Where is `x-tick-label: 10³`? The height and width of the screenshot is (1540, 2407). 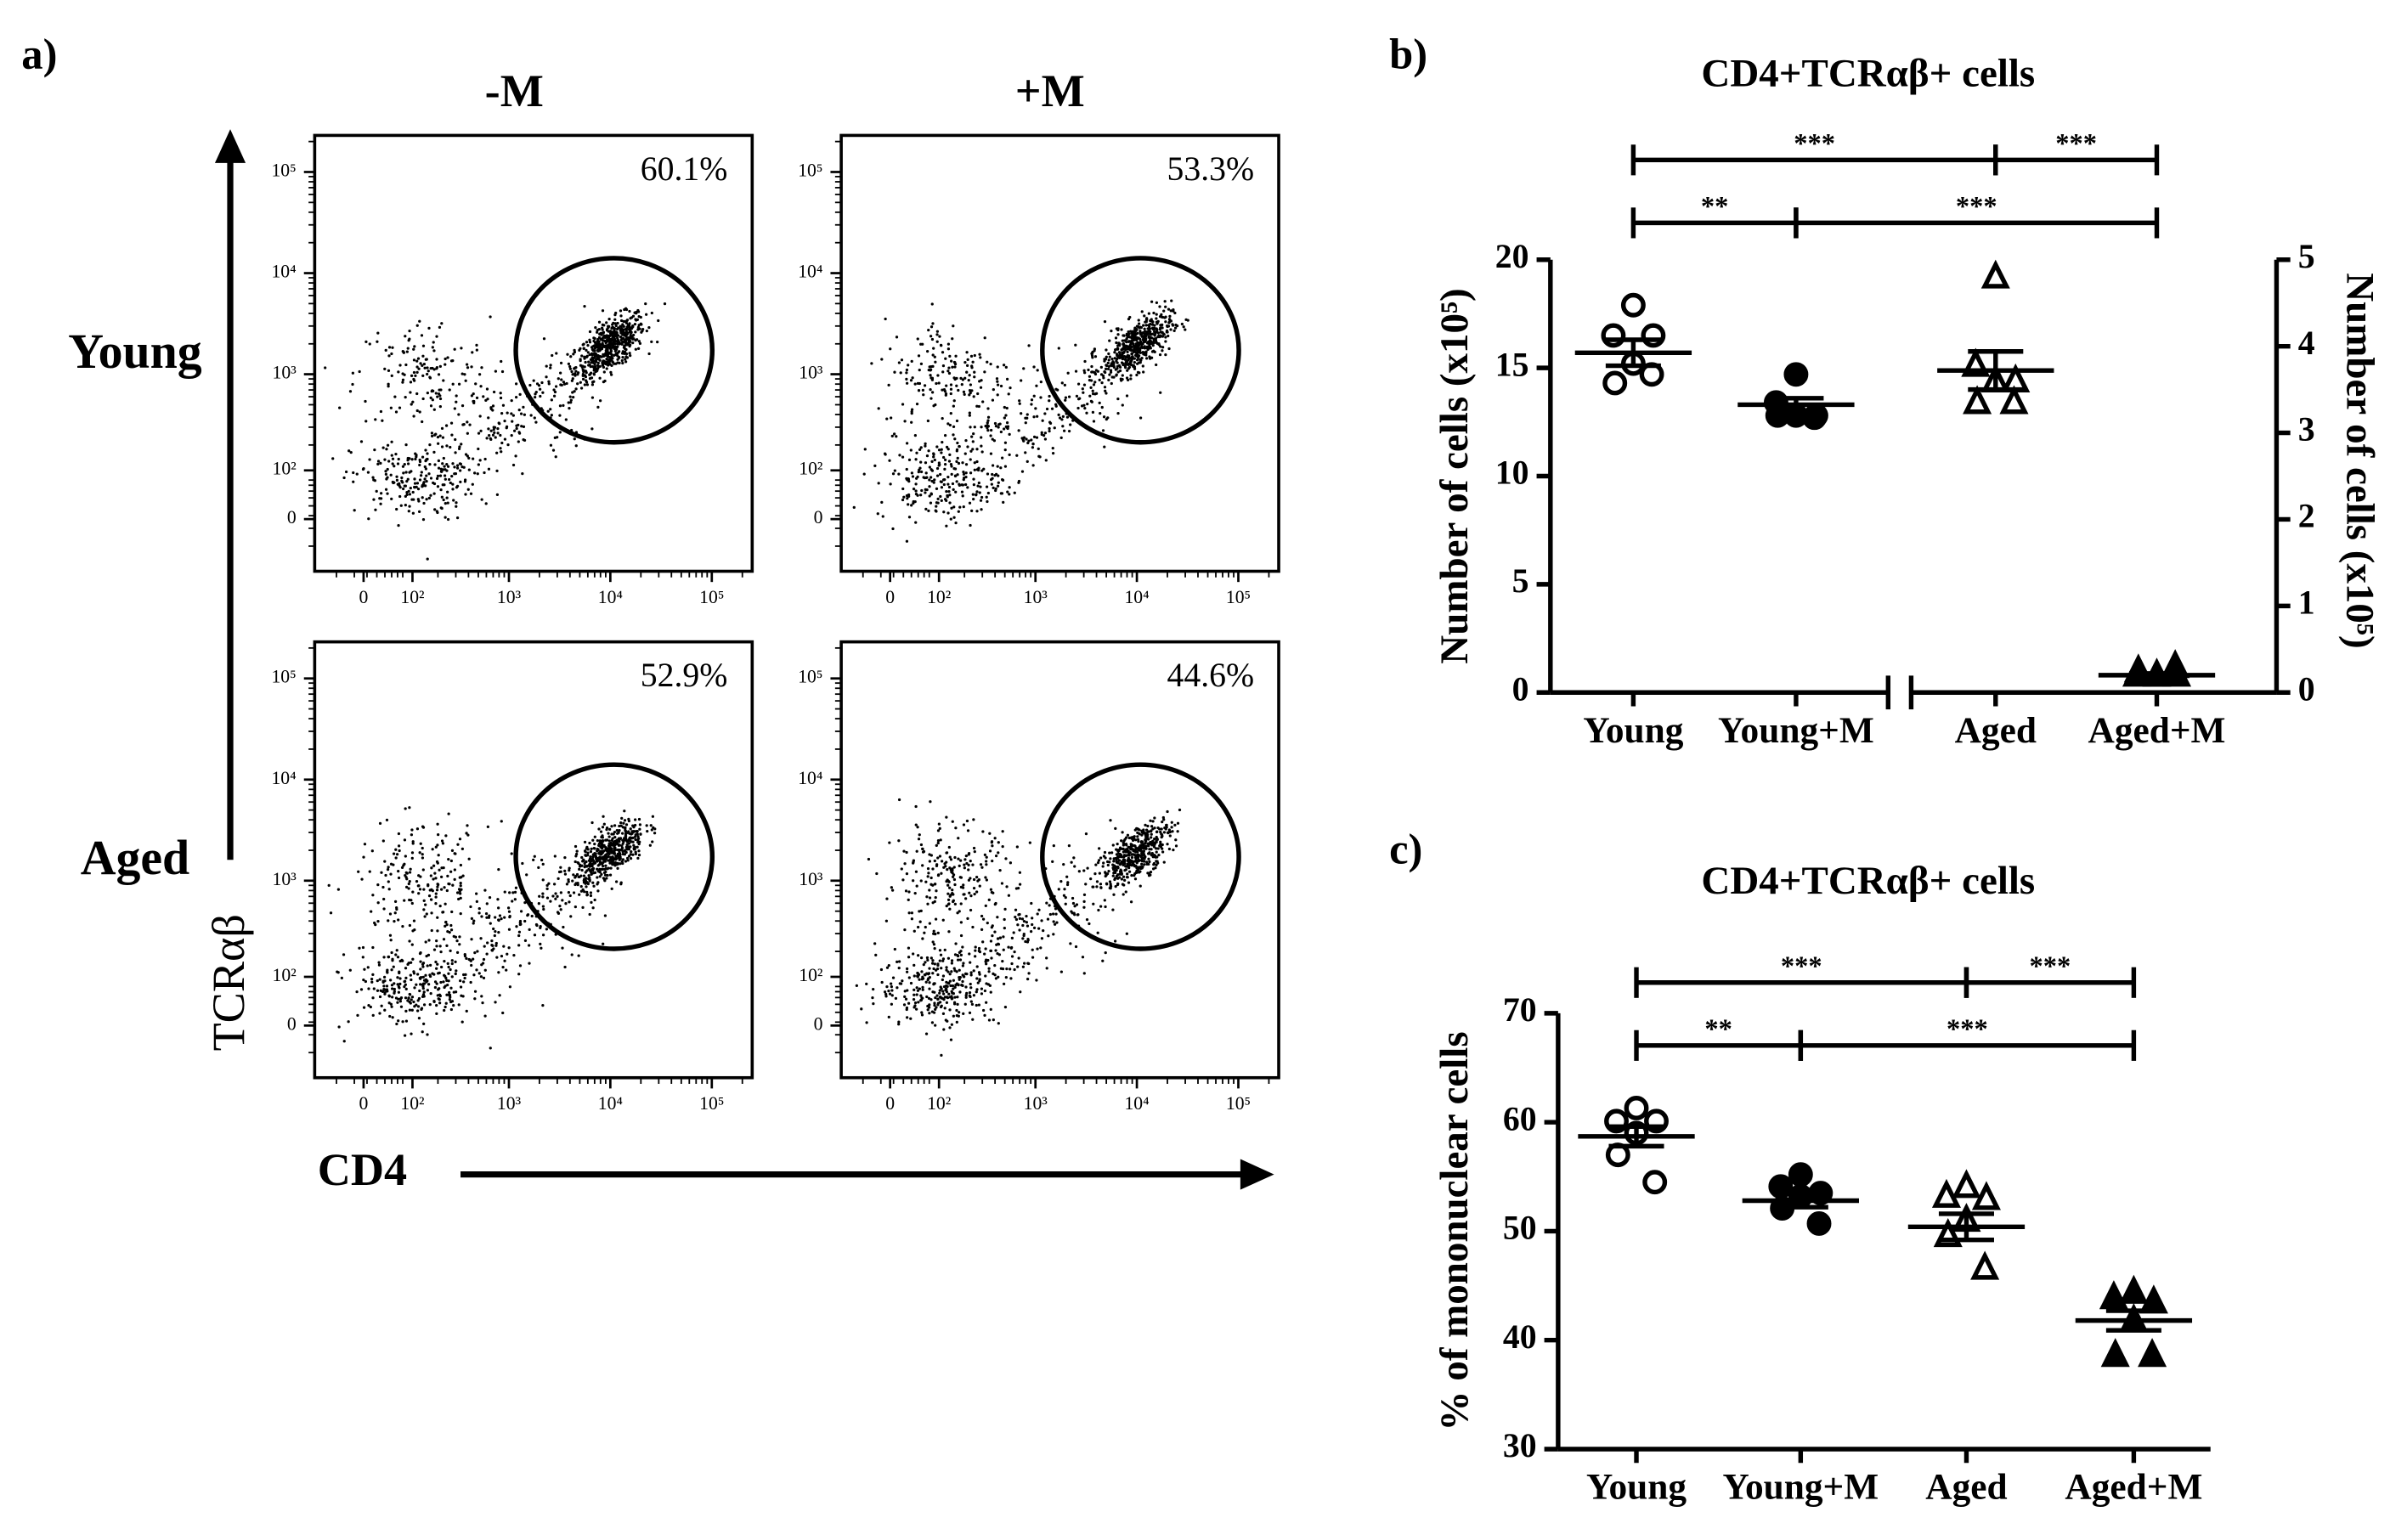
x-tick-label: 10³ is located at coordinates (510, 597).